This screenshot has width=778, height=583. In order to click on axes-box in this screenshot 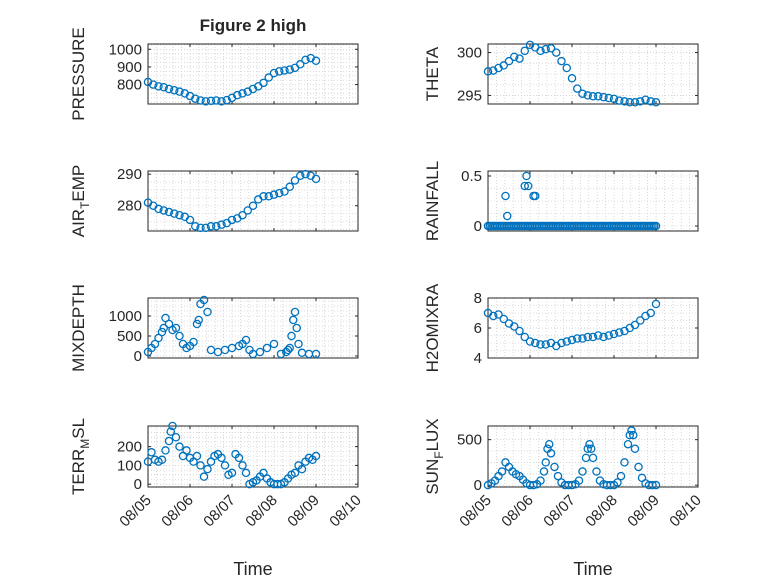, I will do `click(253, 74)`.